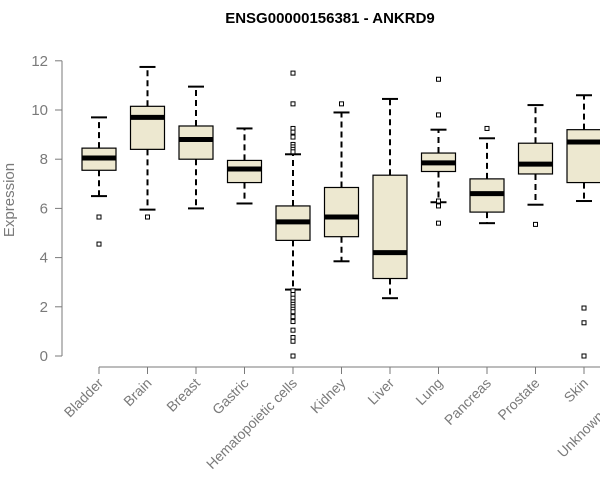 This screenshot has width=600, height=500. Describe the element at coordinates (330, 18) in the screenshot. I see `chart-title: ENSG00000156381 - ANKRD9` at that location.